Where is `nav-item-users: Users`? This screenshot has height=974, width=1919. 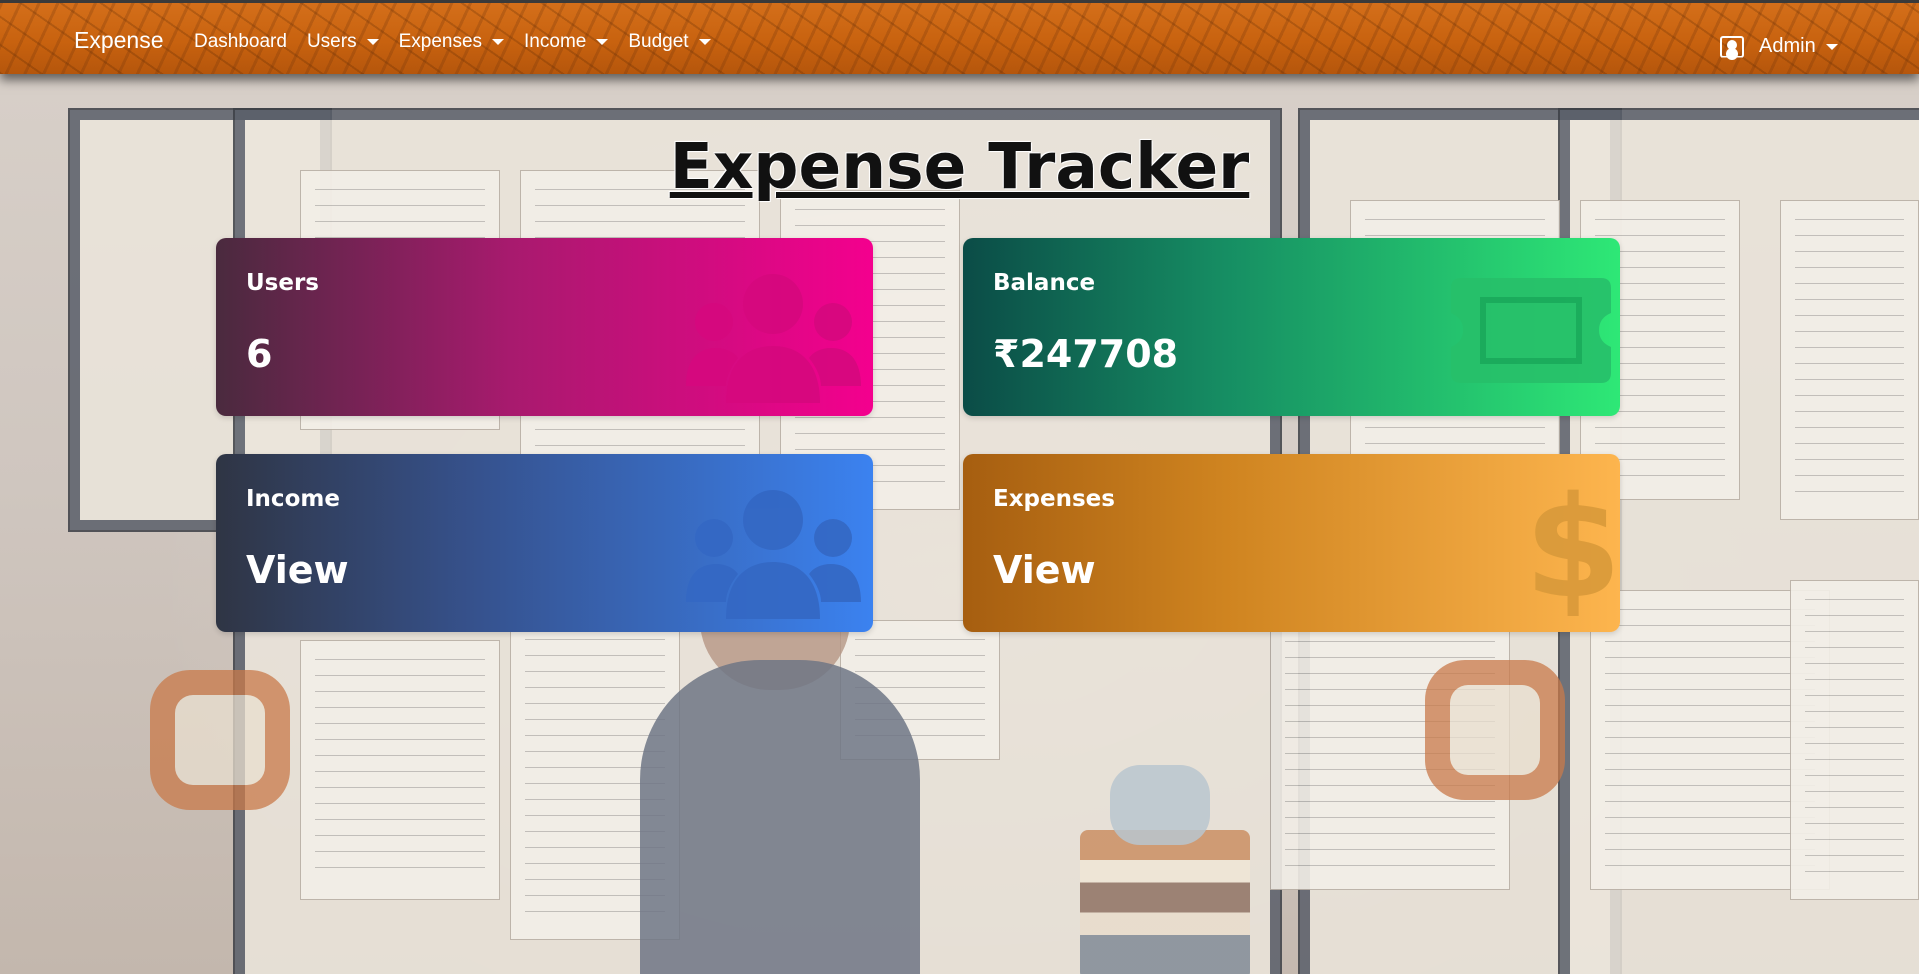
nav-item-users: Users is located at coordinates (343, 42).